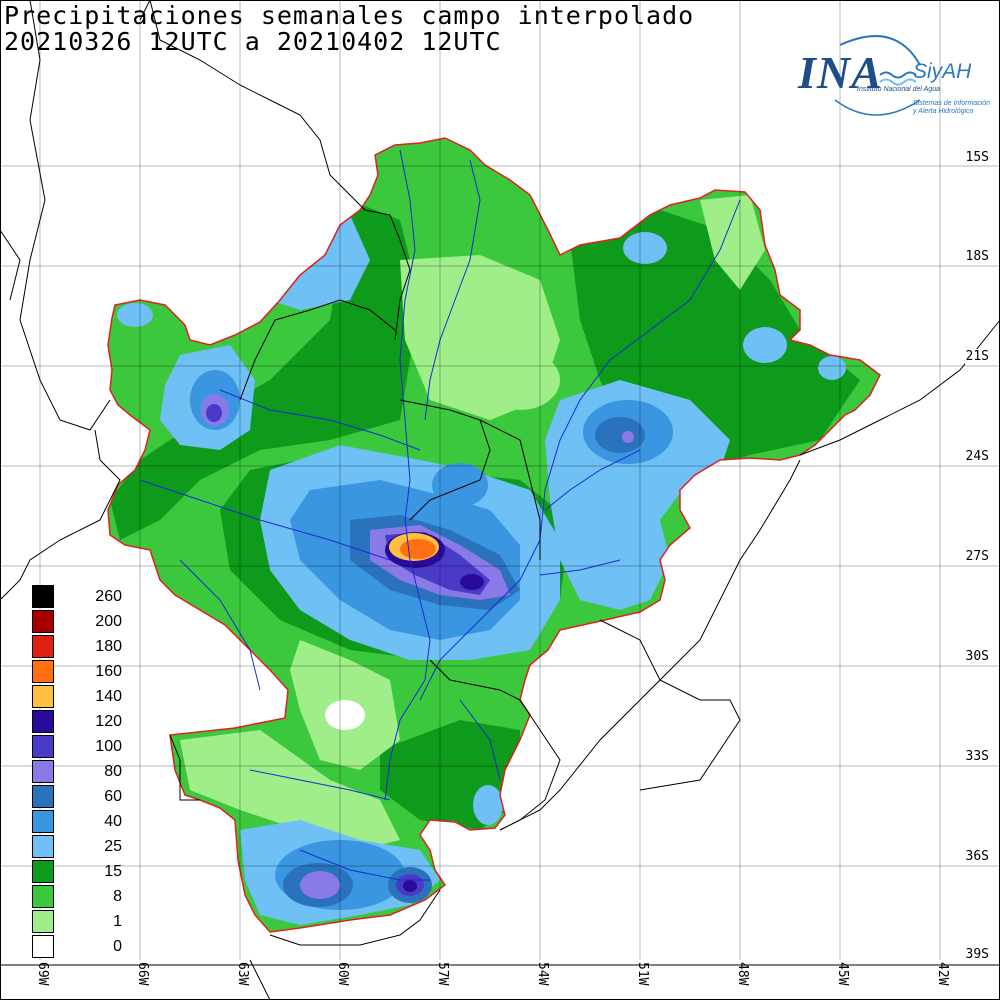 Image resolution: width=1000 pixels, height=1000 pixels. I want to click on lon-label: 54W, so click(542, 974).